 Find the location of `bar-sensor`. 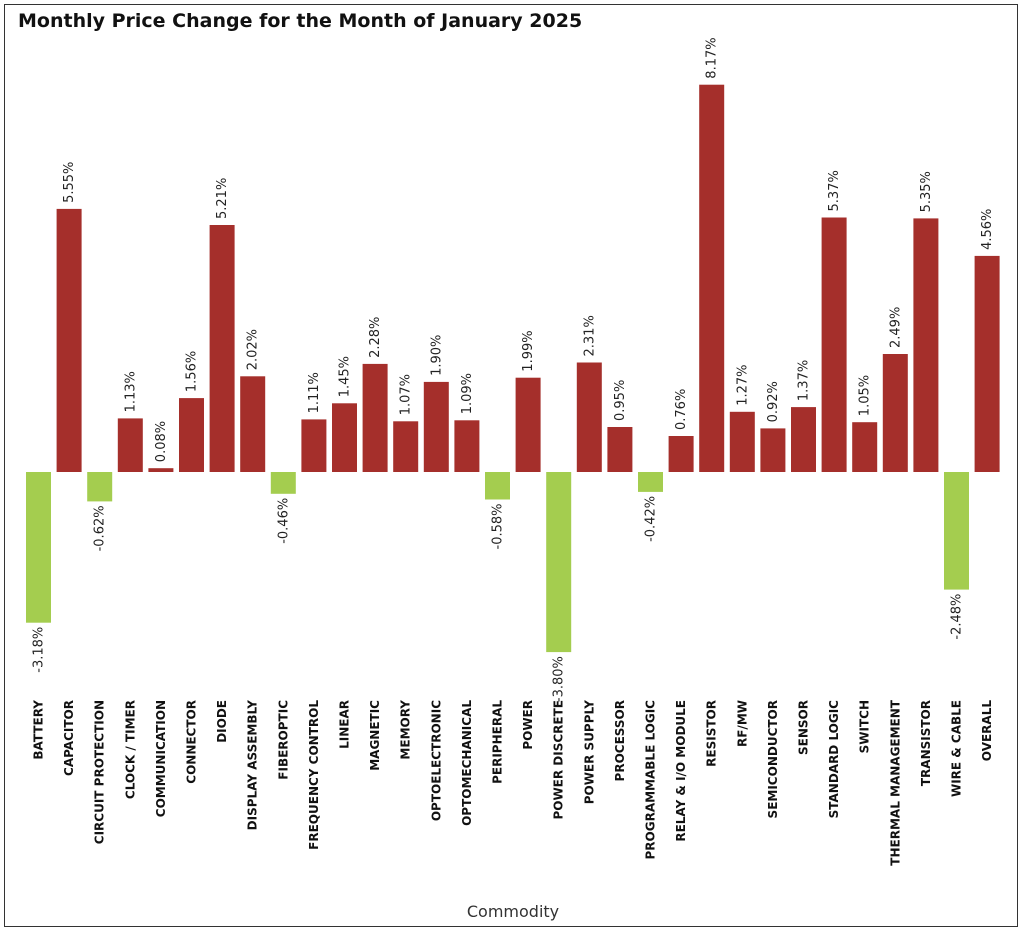

bar-sensor is located at coordinates (803, 439).